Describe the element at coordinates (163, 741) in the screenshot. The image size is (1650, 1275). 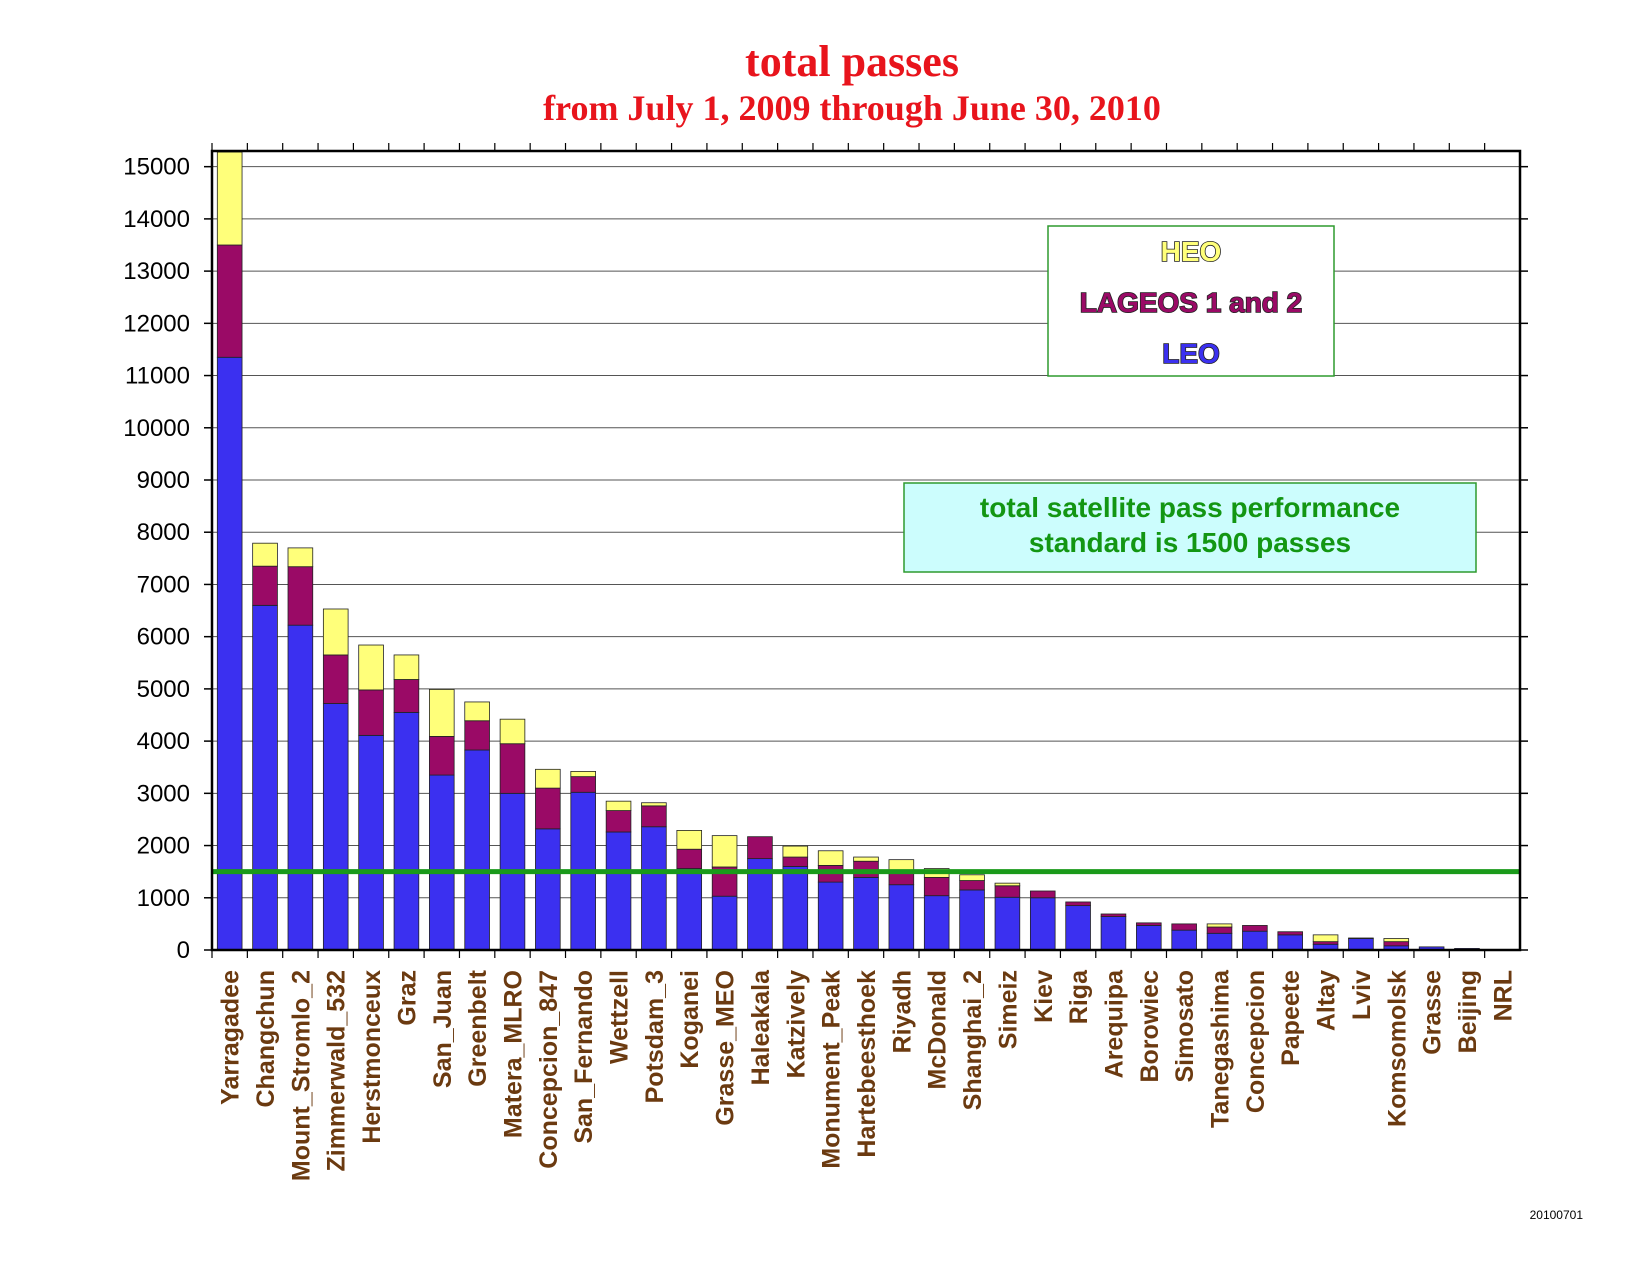
I see `y-tick-label: 4000` at that location.